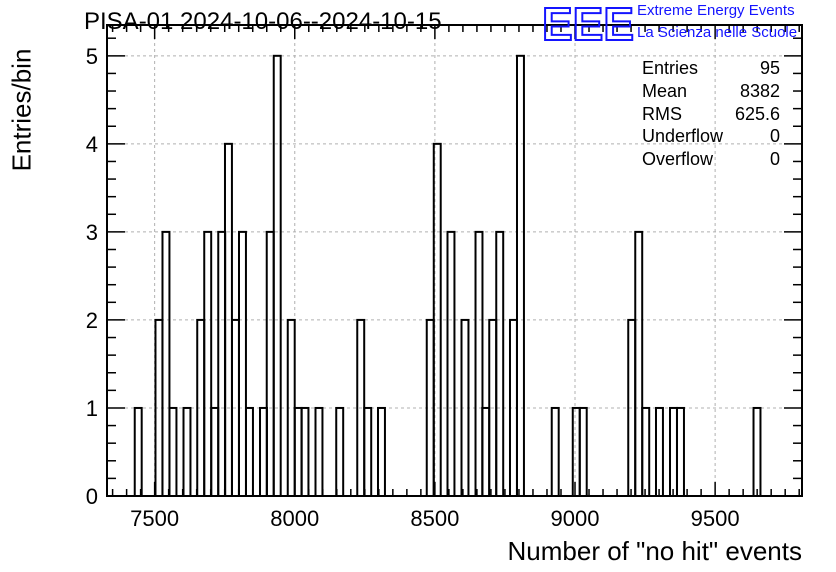 The width and height of the screenshot is (836, 572). I want to click on stat-row-rms: RMS 625.6, so click(711, 115).